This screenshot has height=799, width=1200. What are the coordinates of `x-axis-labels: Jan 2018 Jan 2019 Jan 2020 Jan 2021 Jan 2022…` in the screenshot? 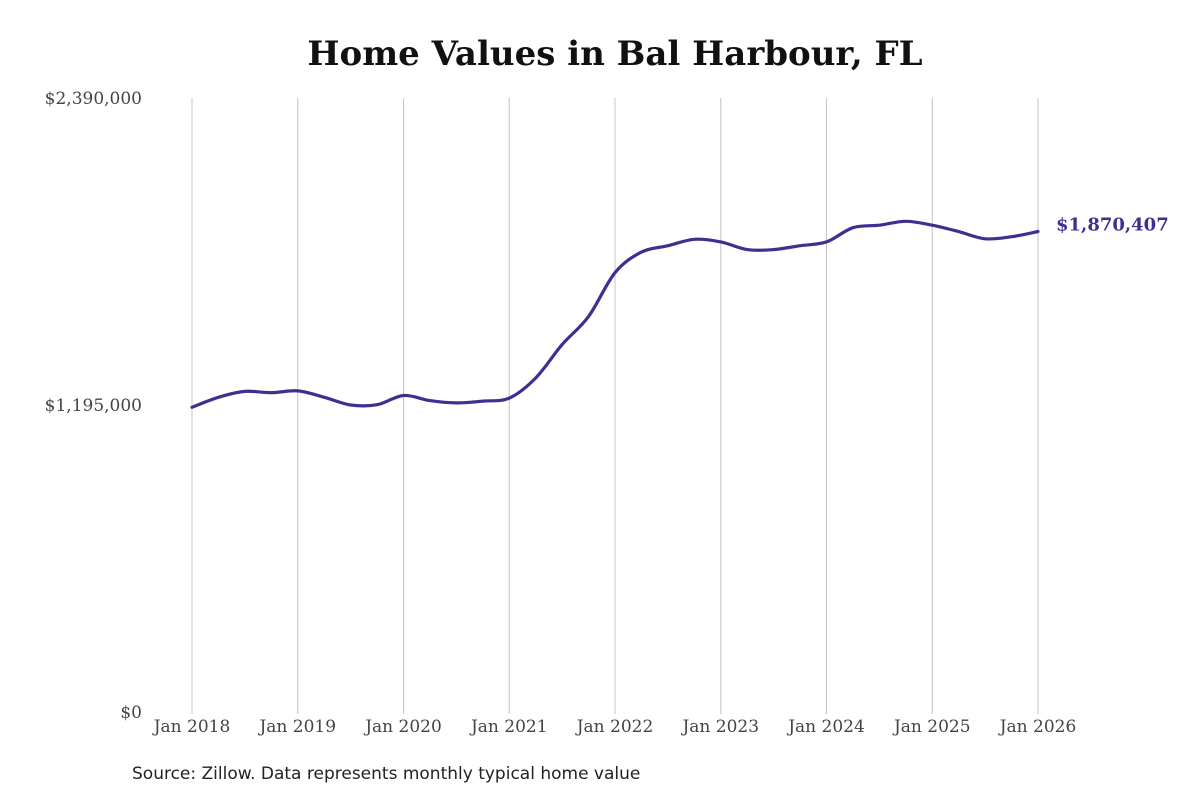 It's located at (614, 727).